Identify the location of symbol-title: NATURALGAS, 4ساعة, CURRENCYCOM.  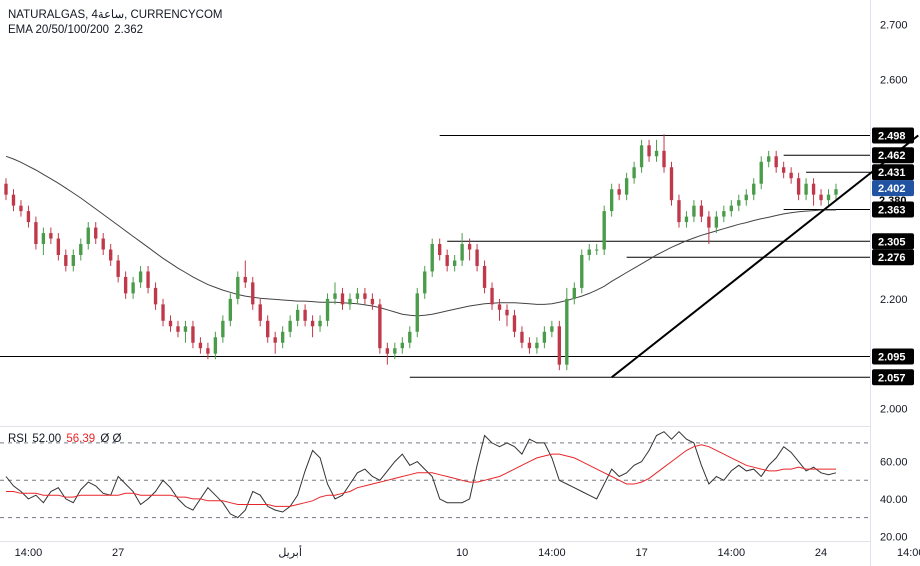
(115, 15).